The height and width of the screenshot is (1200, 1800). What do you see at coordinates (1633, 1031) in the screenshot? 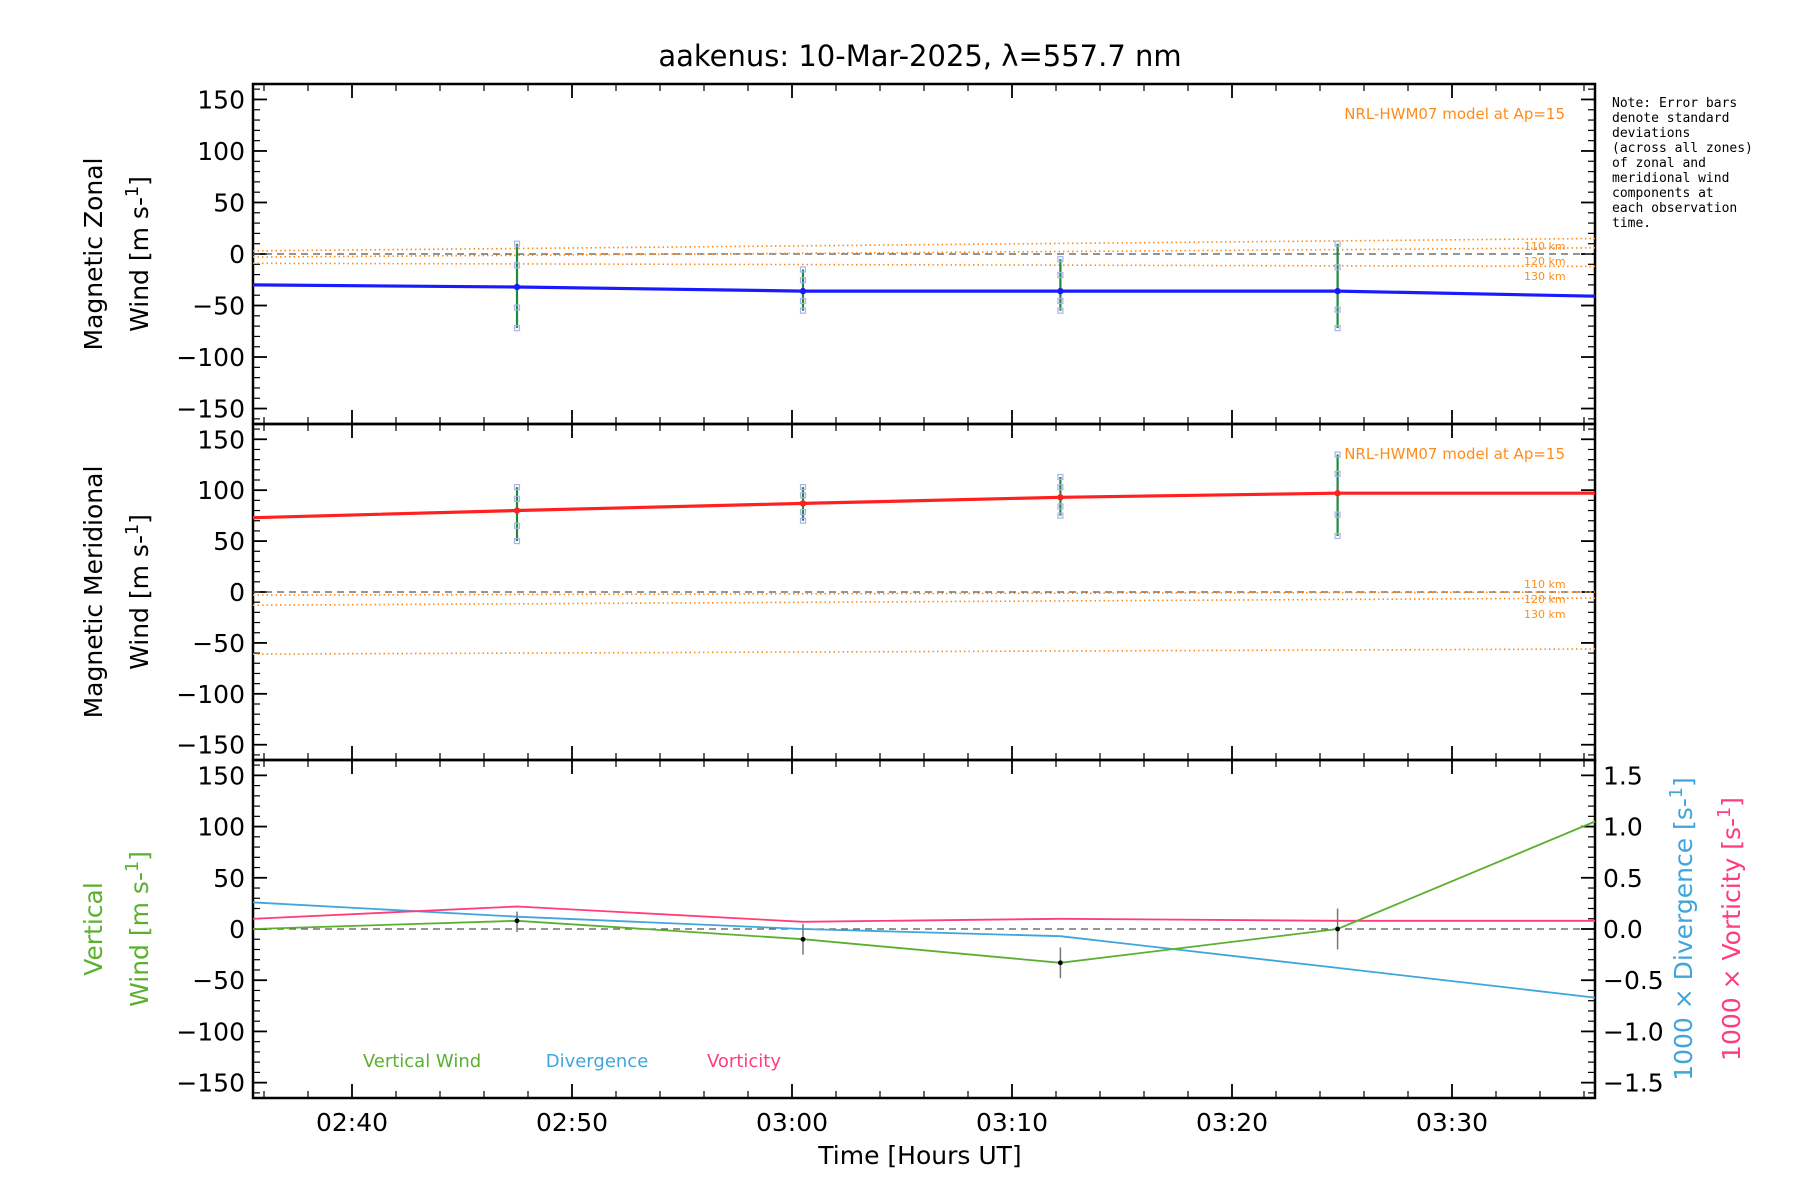
I see `y2-tick-label: −1.0` at bounding box center [1633, 1031].